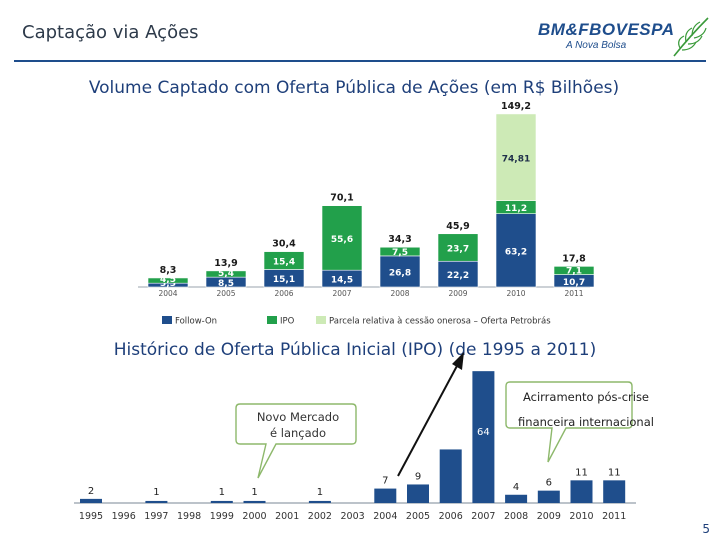 The height and width of the screenshot is (540, 720). What do you see at coordinates (196, 322) in the screenshot?
I see `legend-label-series0: Follow-On` at bounding box center [196, 322].